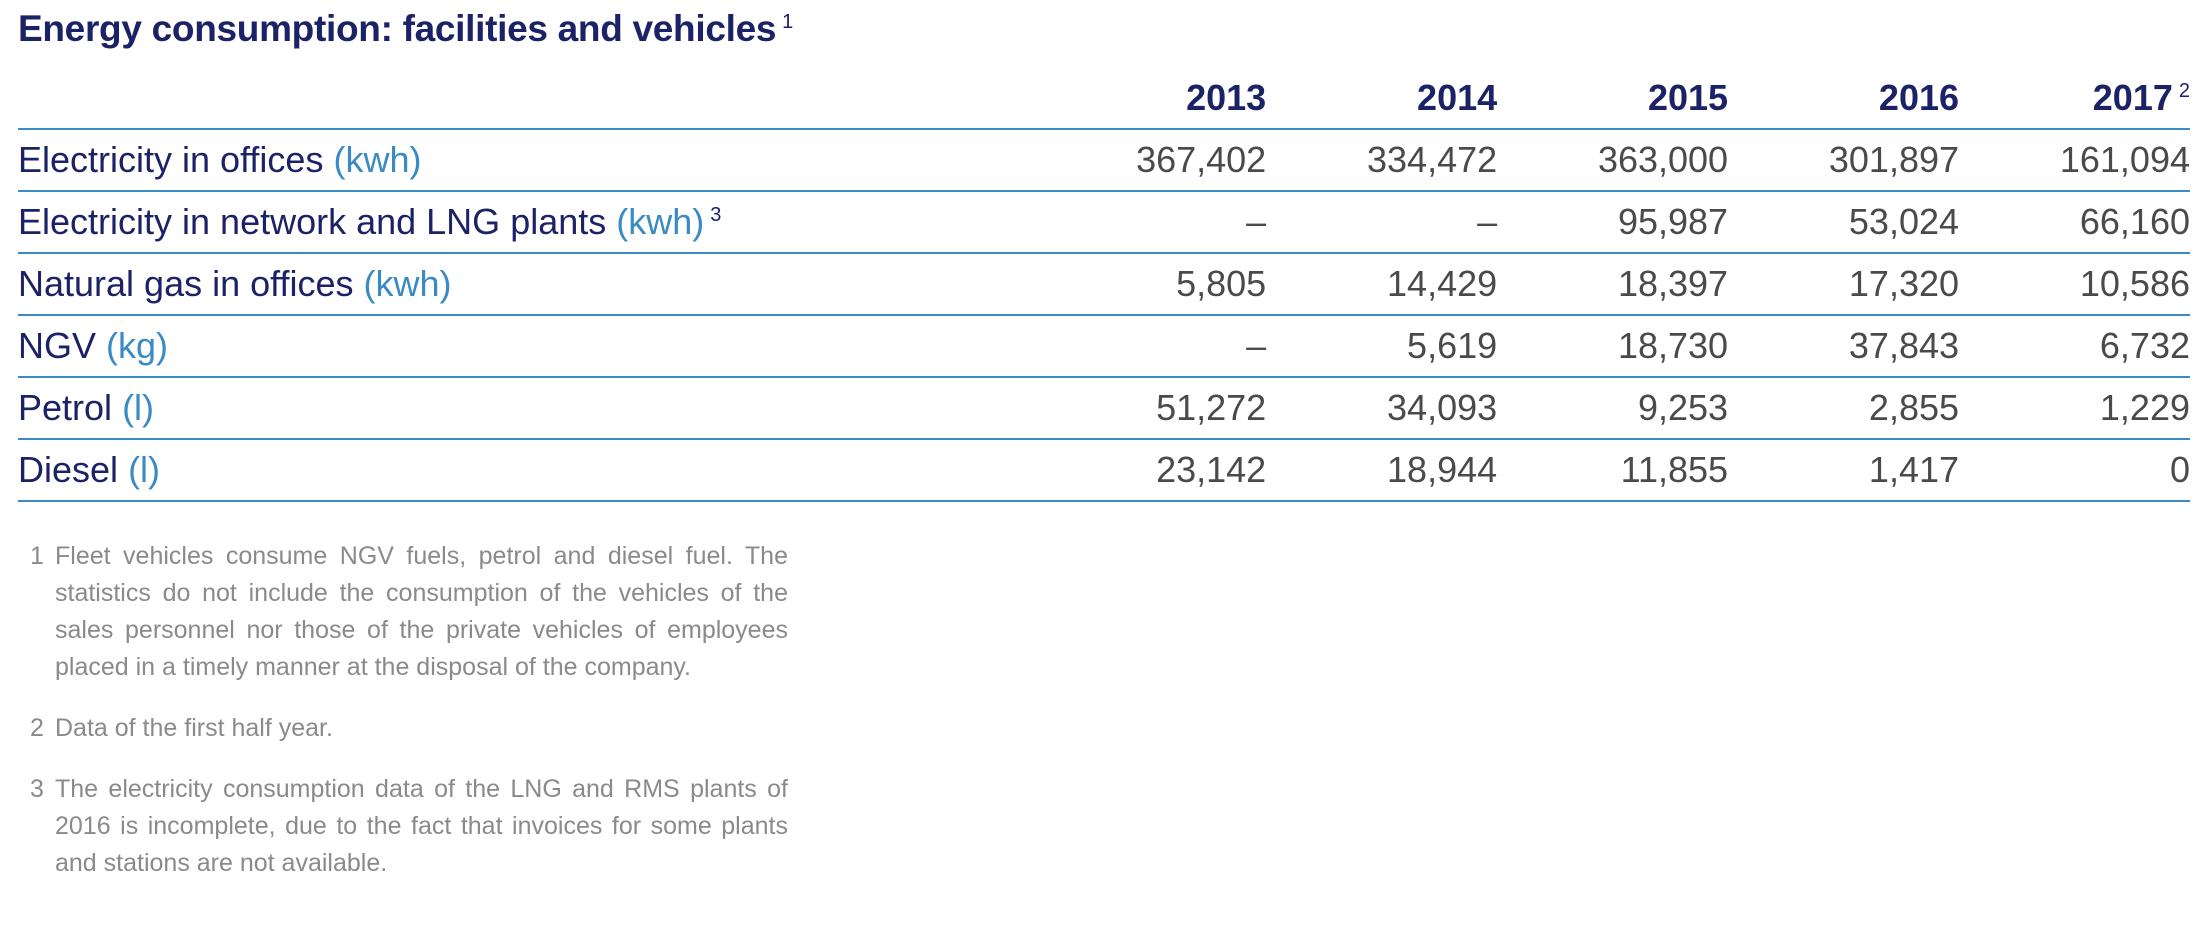 The width and height of the screenshot is (2208, 939). I want to click on value-cell: 18,944, so click(1382, 470).